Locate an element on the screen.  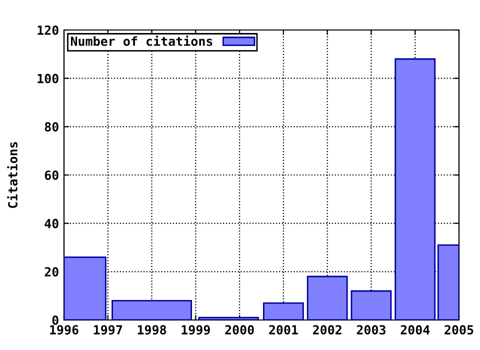
x-tick-label: 2002 is located at coordinates (327, 330).